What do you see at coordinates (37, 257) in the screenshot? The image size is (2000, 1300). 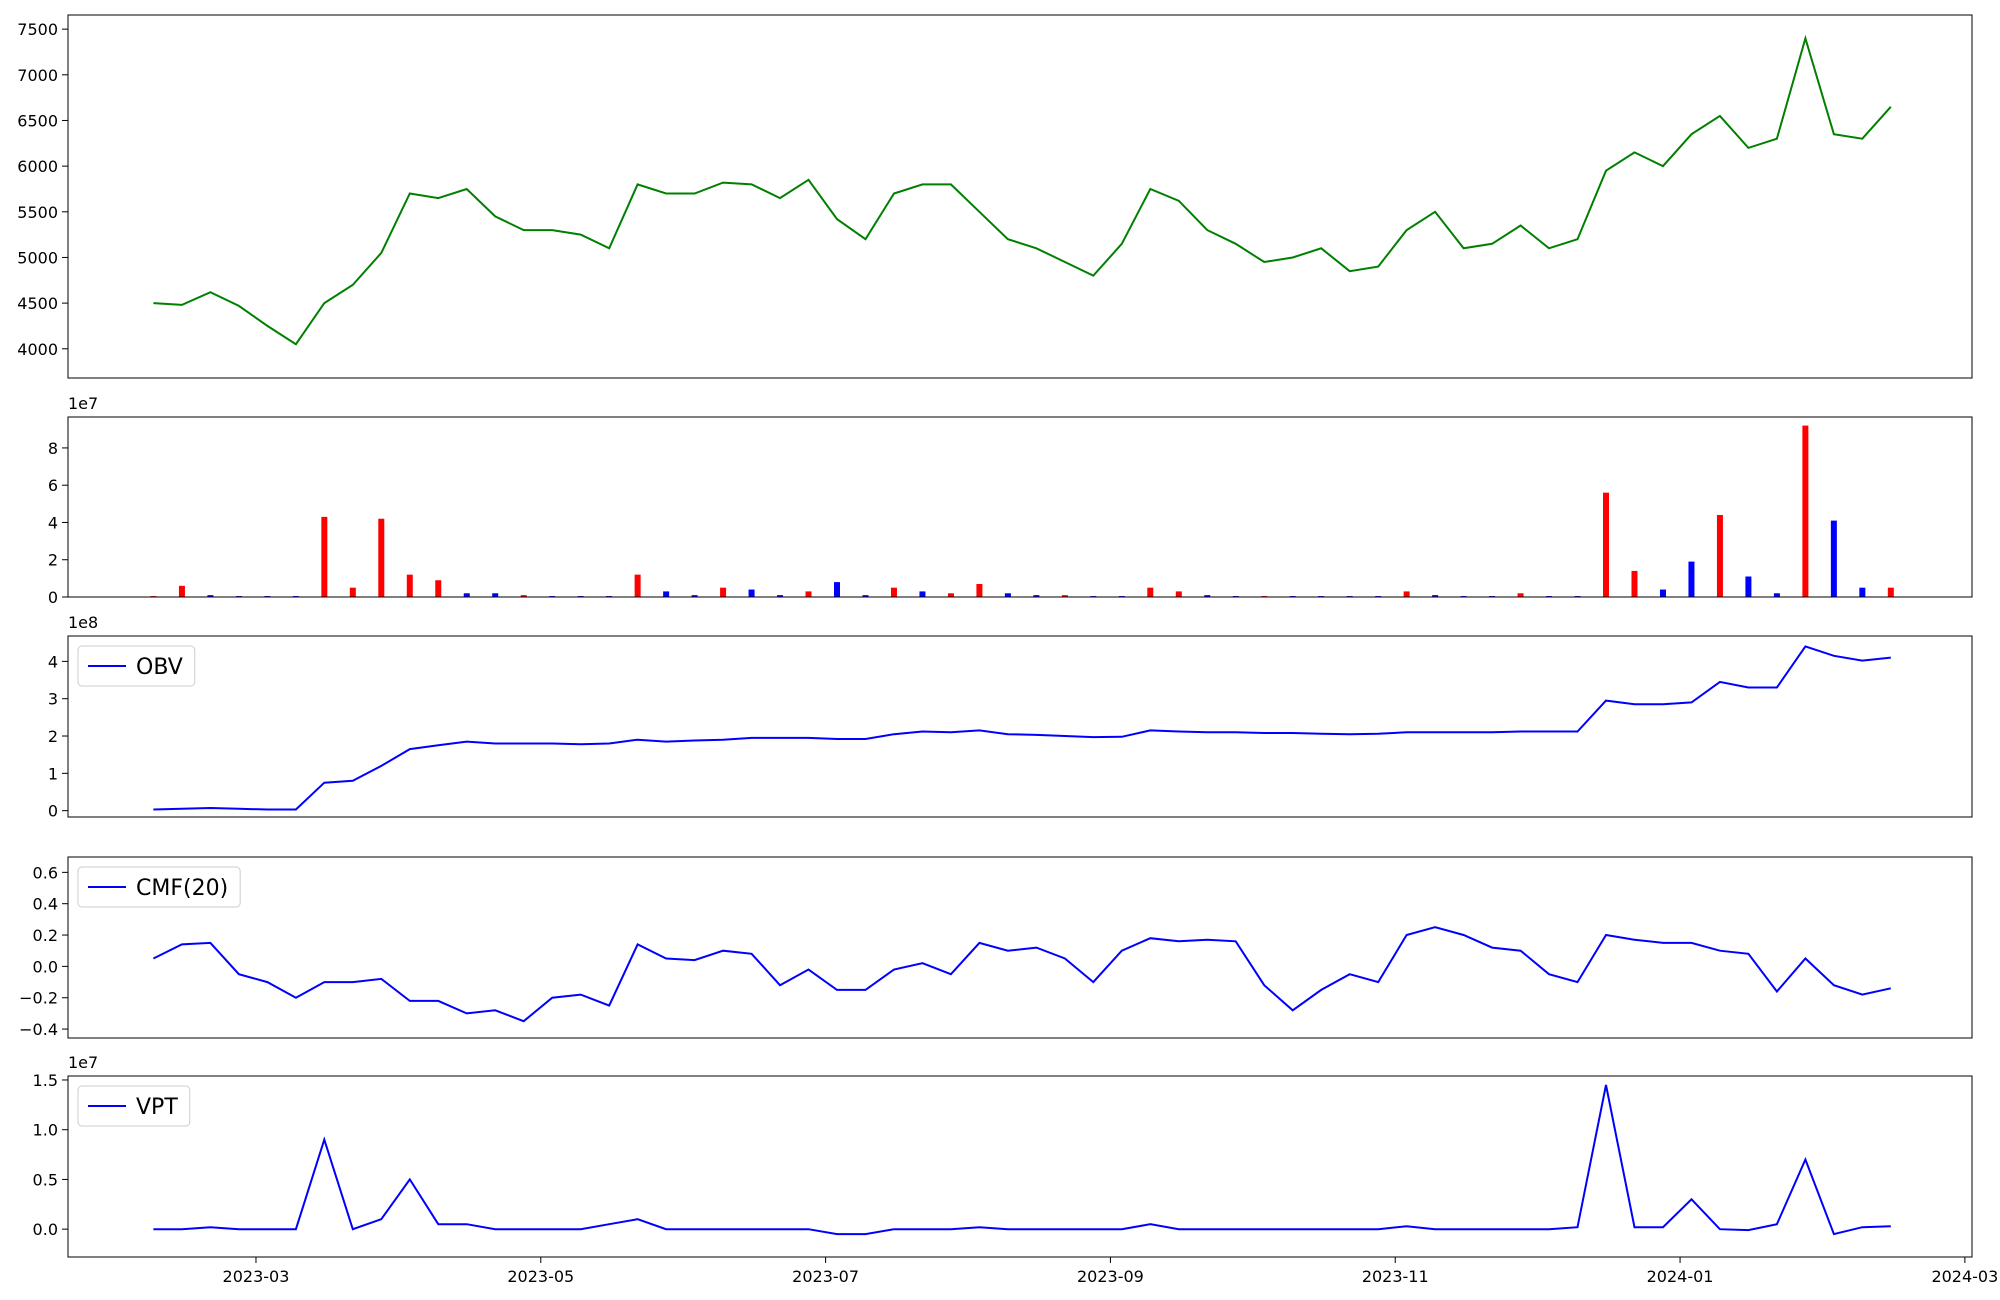 I see `y-tick-label: 5000` at bounding box center [37, 257].